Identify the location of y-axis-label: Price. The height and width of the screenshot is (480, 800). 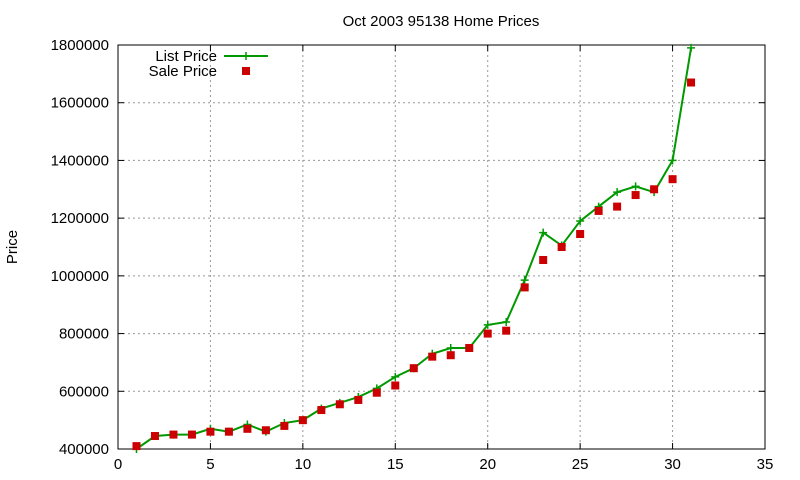
(12, 247).